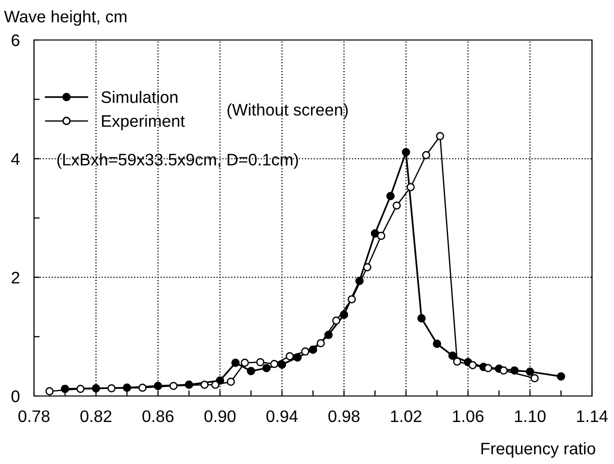  I want to click on x-tick-label: 0.98, so click(344, 416).